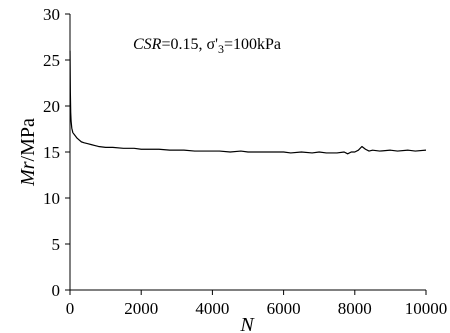 Image resolution: width=450 pixels, height=333 pixels. Describe the element at coordinates (56, 290) in the screenshot. I see `y-tick-label: 0` at that location.